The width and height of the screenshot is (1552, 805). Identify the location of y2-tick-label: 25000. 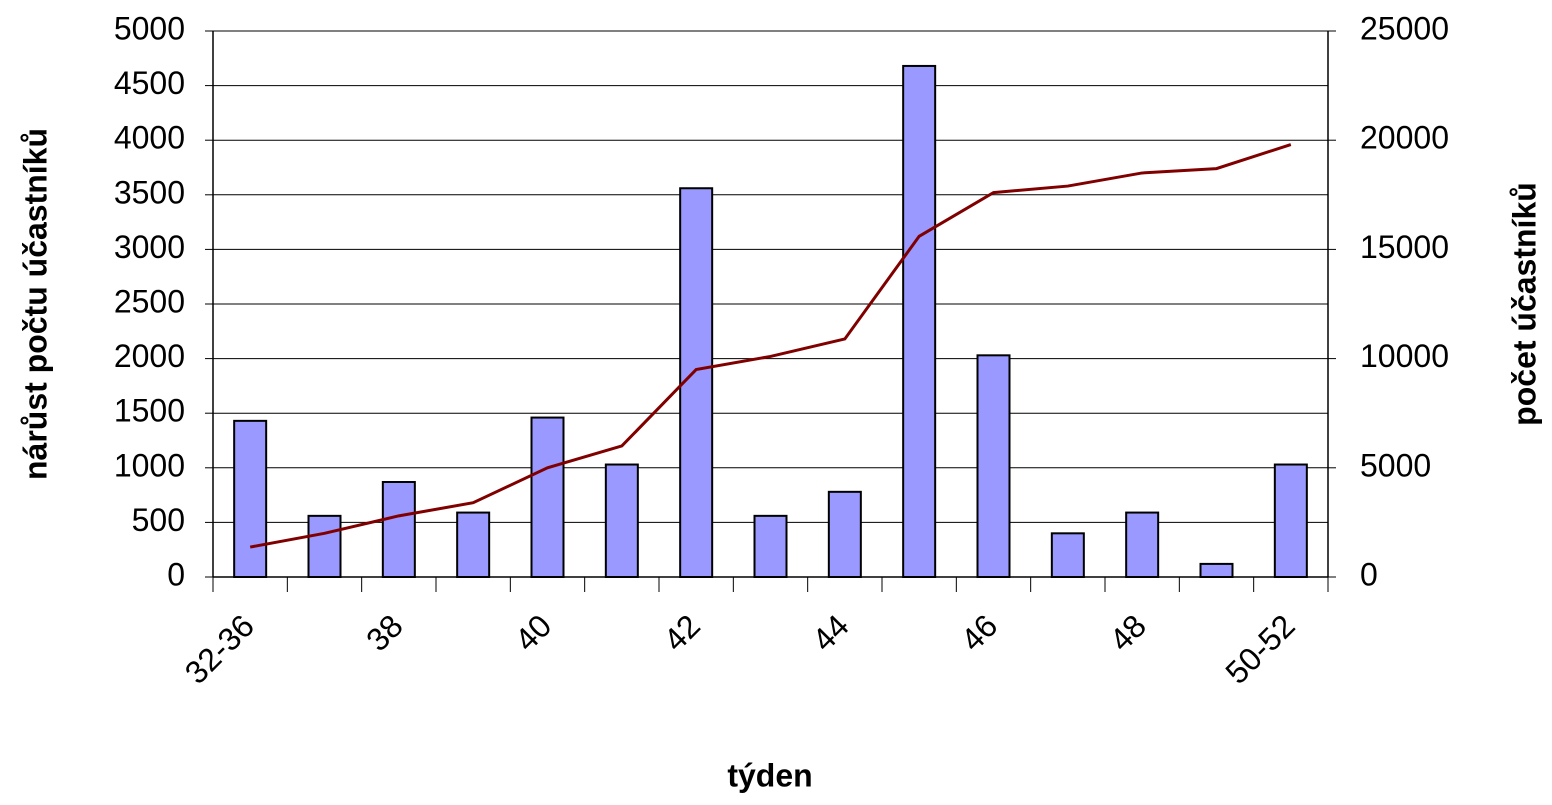
(1404, 28).